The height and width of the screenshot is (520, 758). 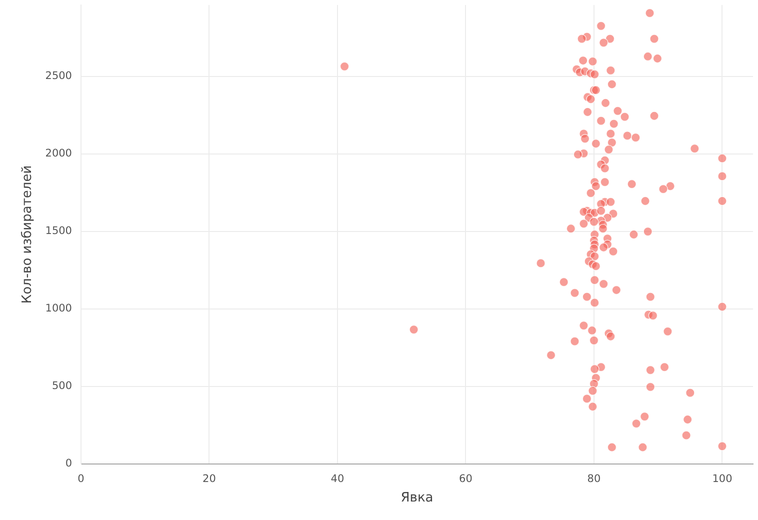 What do you see at coordinates (58, 231) in the screenshot?
I see `y-tick-label: 1500` at bounding box center [58, 231].